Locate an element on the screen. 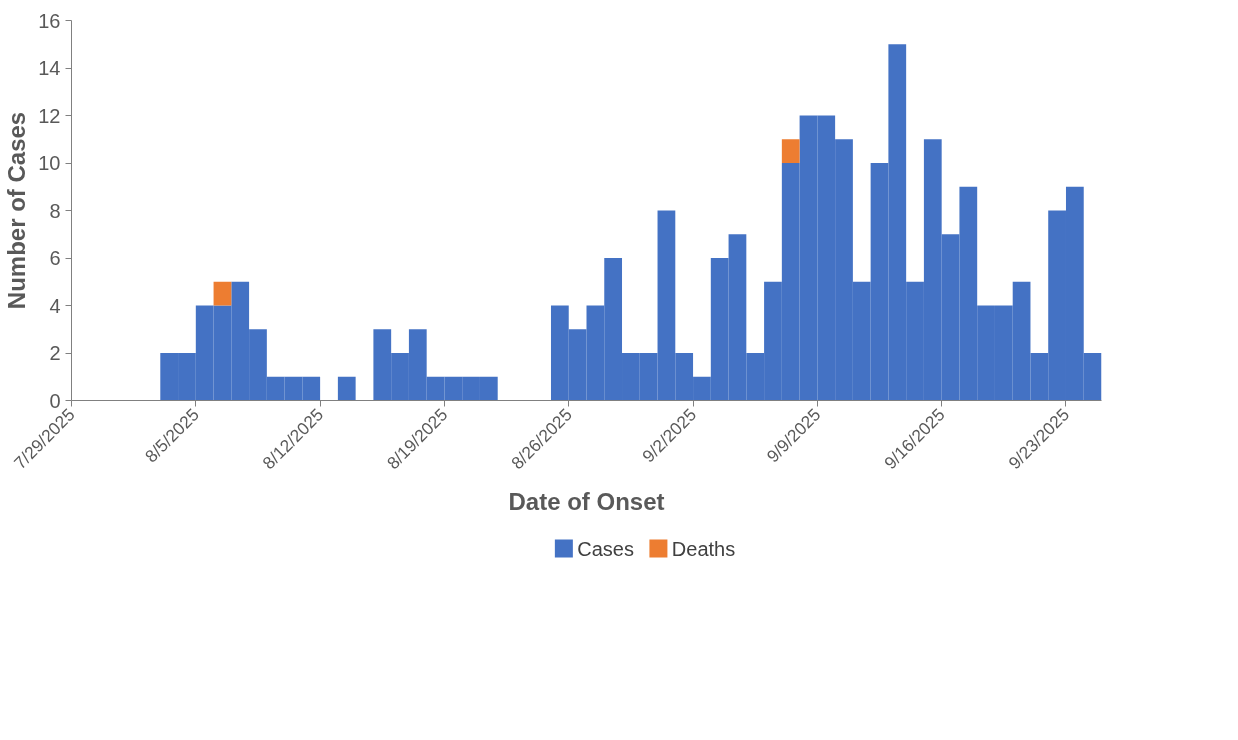 This screenshot has height=740, width=1238. y-tick-label: 8 is located at coordinates (55, 210).